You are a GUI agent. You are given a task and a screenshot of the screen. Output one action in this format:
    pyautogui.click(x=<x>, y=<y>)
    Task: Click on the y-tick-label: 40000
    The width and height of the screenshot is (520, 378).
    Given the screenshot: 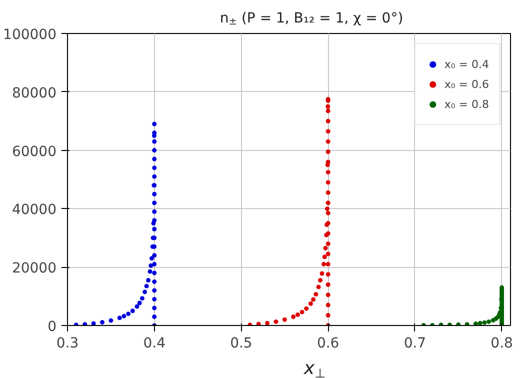 What is the action you would take?
    pyautogui.click(x=34, y=210)
    